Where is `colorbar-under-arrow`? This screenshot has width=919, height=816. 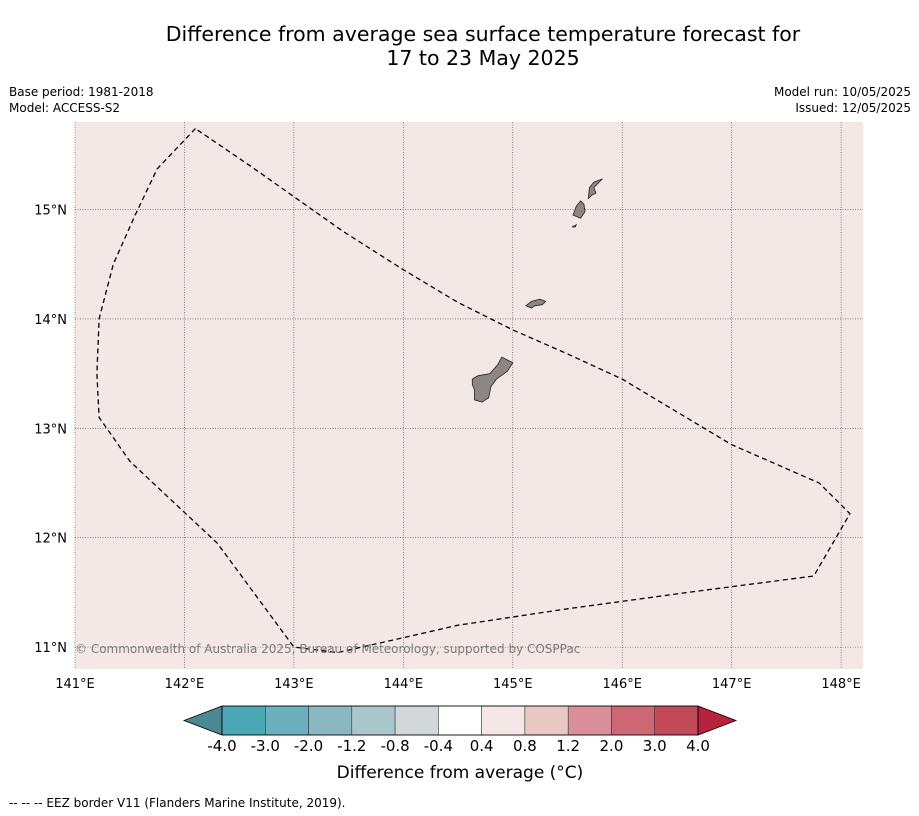 colorbar-under-arrow is located at coordinates (202, 720).